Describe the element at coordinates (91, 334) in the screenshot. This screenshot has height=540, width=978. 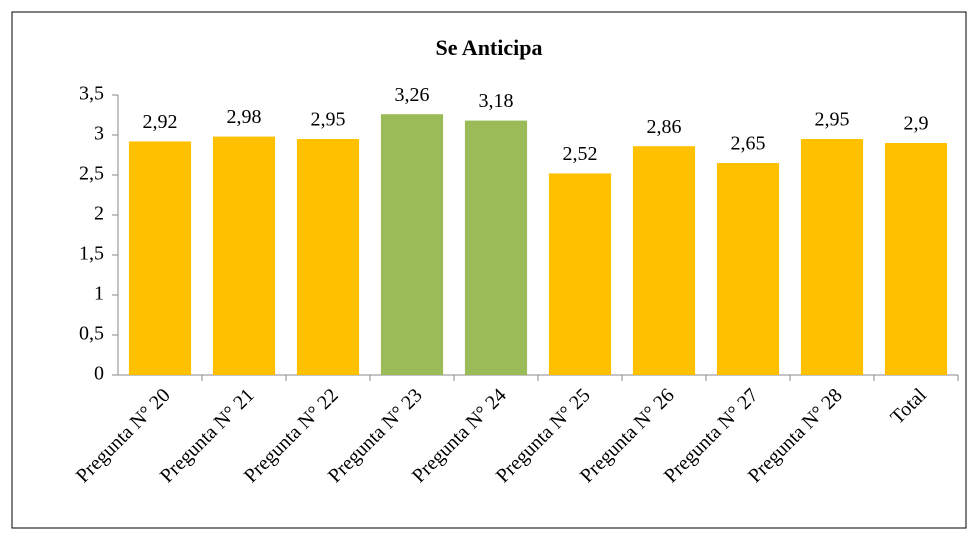
I see `y-tick-label: 0,5` at that location.